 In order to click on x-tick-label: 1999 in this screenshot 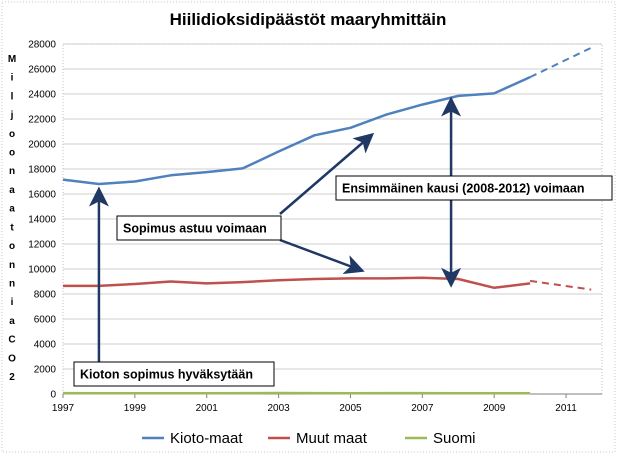, I will do `click(135, 408)`.